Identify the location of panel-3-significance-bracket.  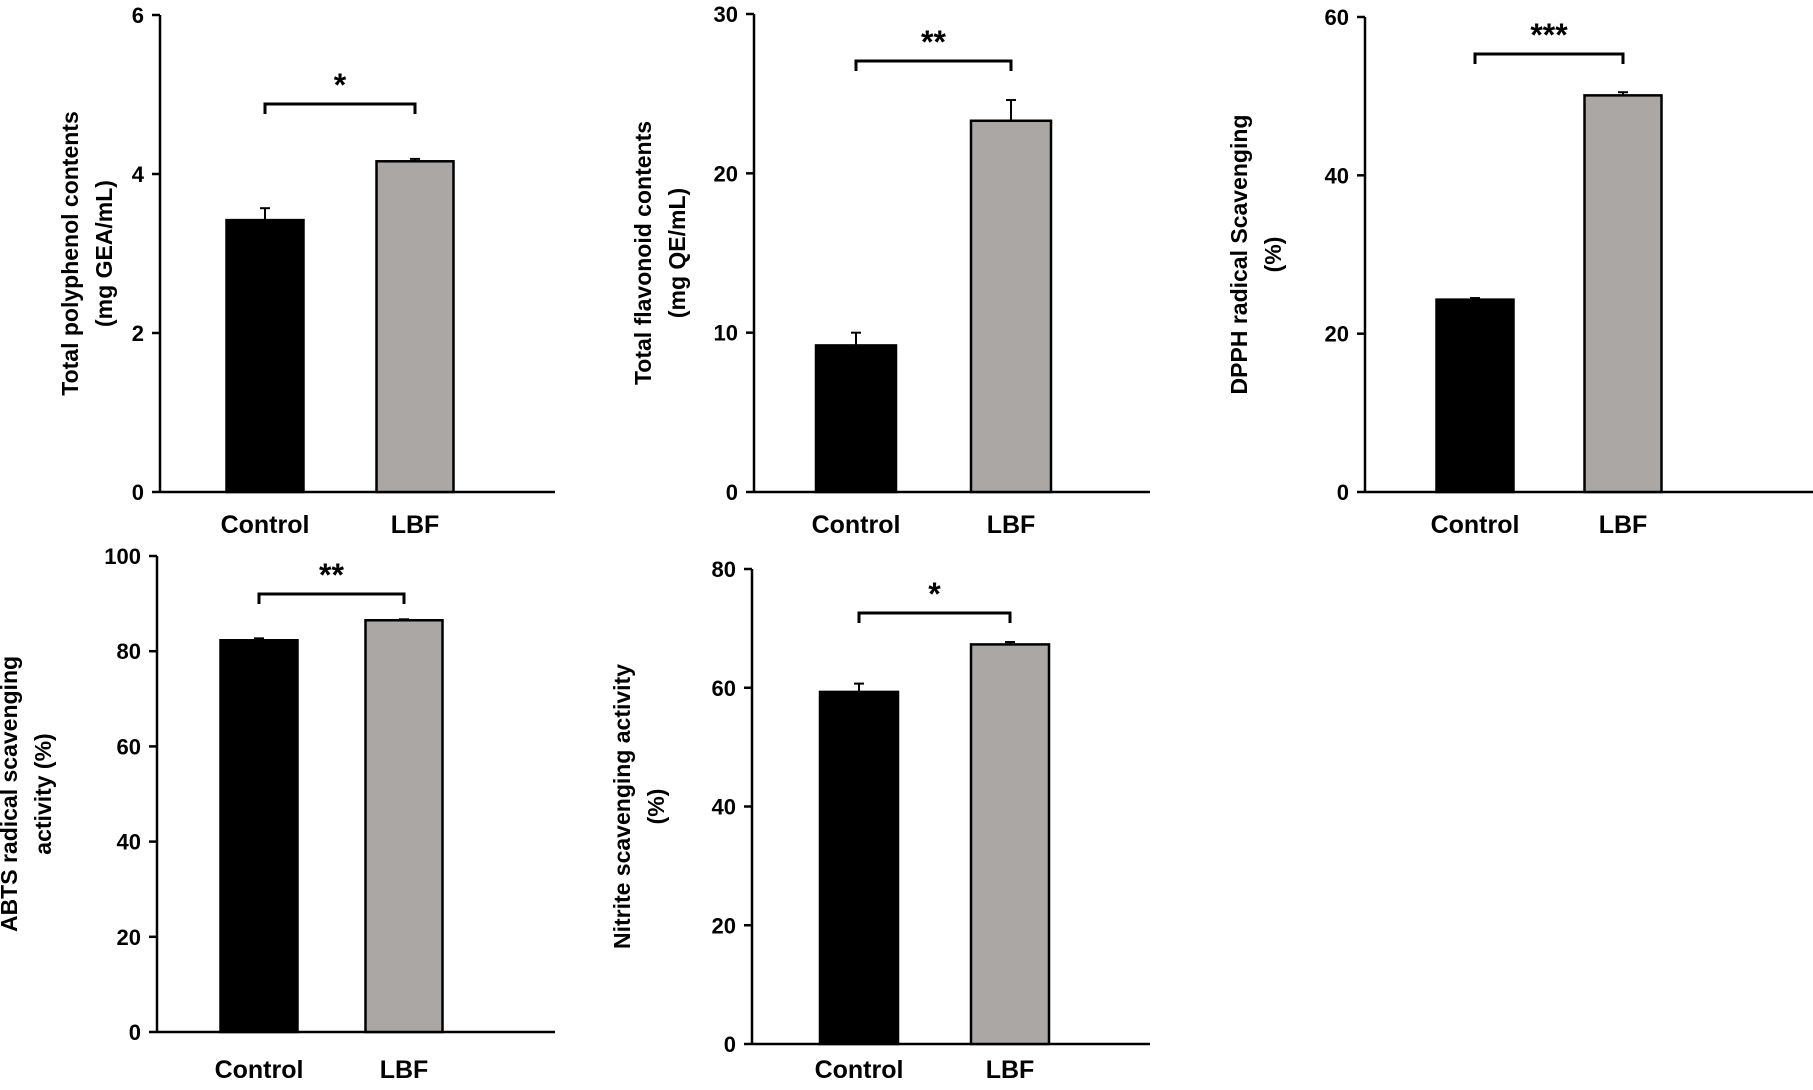
(1549, 58).